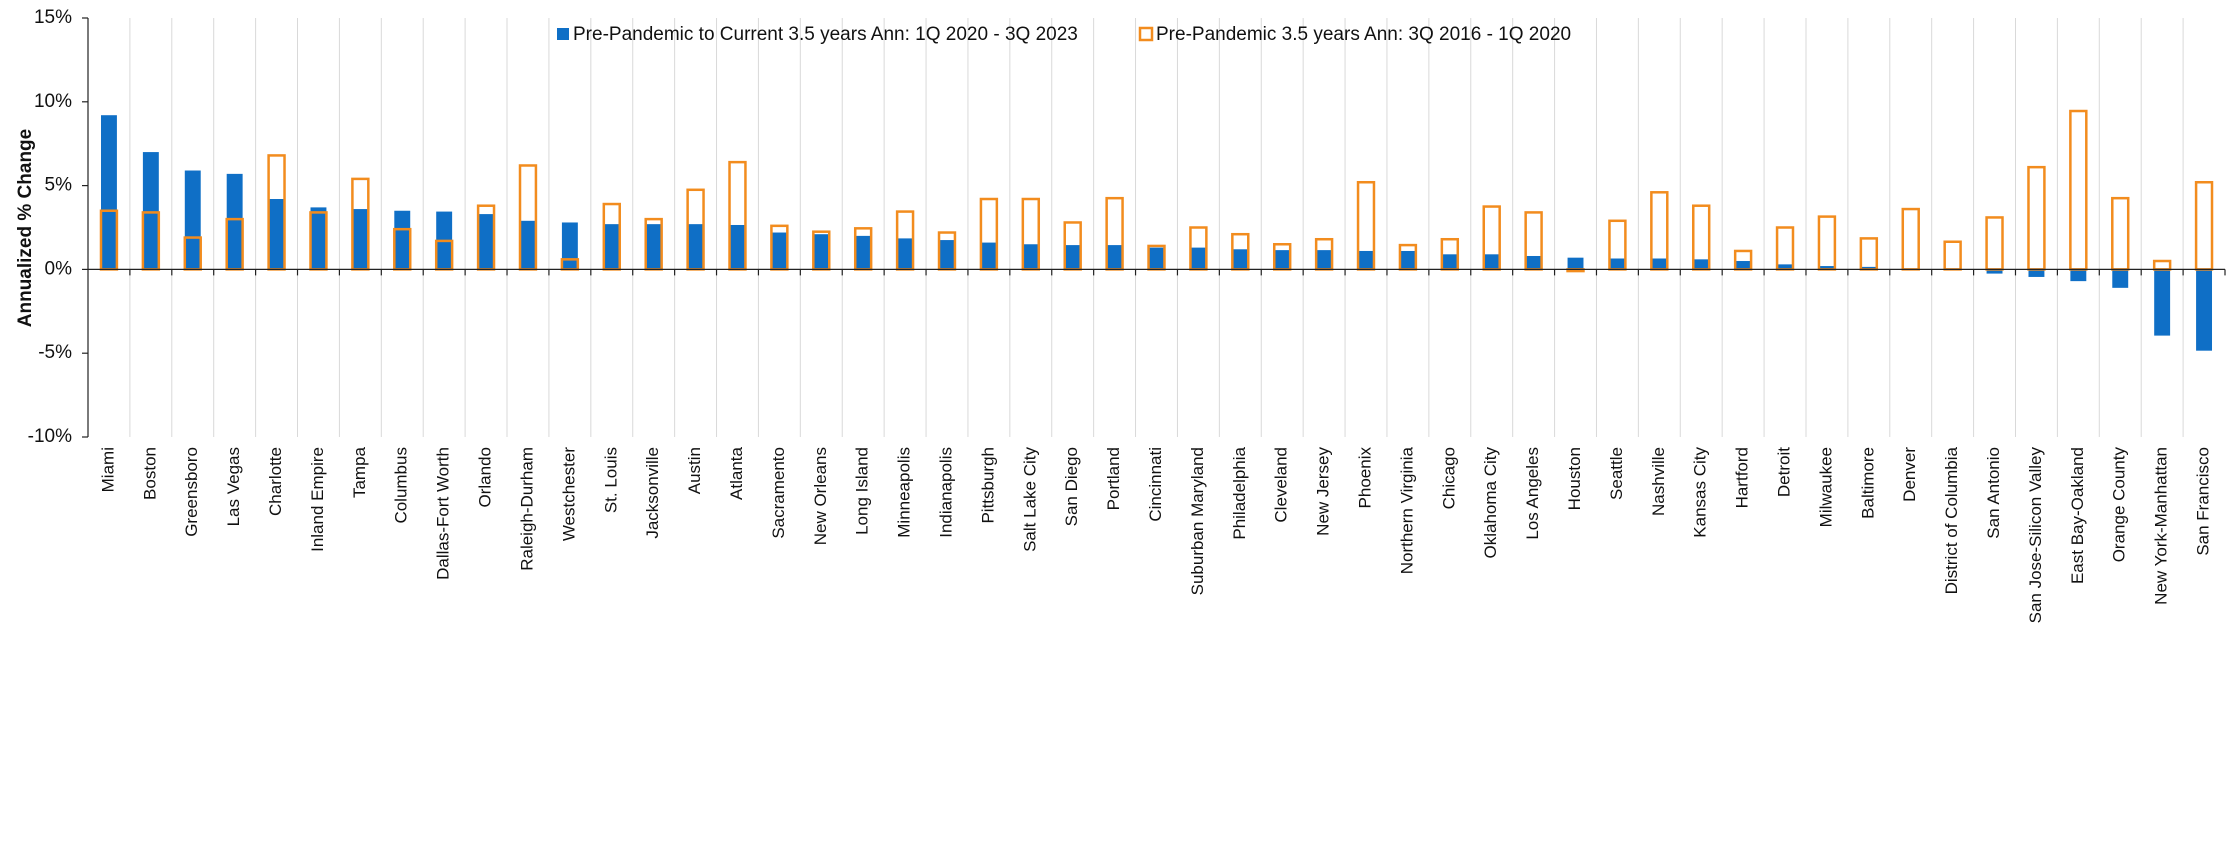 The height and width of the screenshot is (858, 2227). What do you see at coordinates (1658, 481) in the screenshot?
I see `x-tick-label: Nashville` at bounding box center [1658, 481].